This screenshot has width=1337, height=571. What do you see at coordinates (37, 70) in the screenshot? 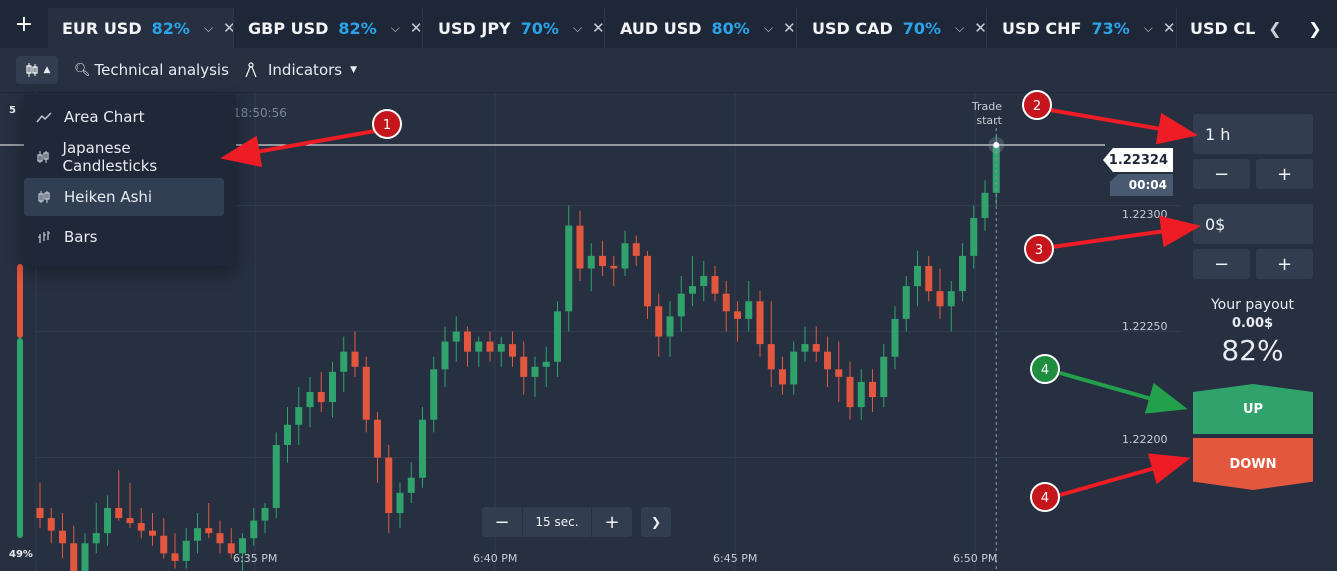
I see `chart-type-button: ▲` at bounding box center [37, 70].